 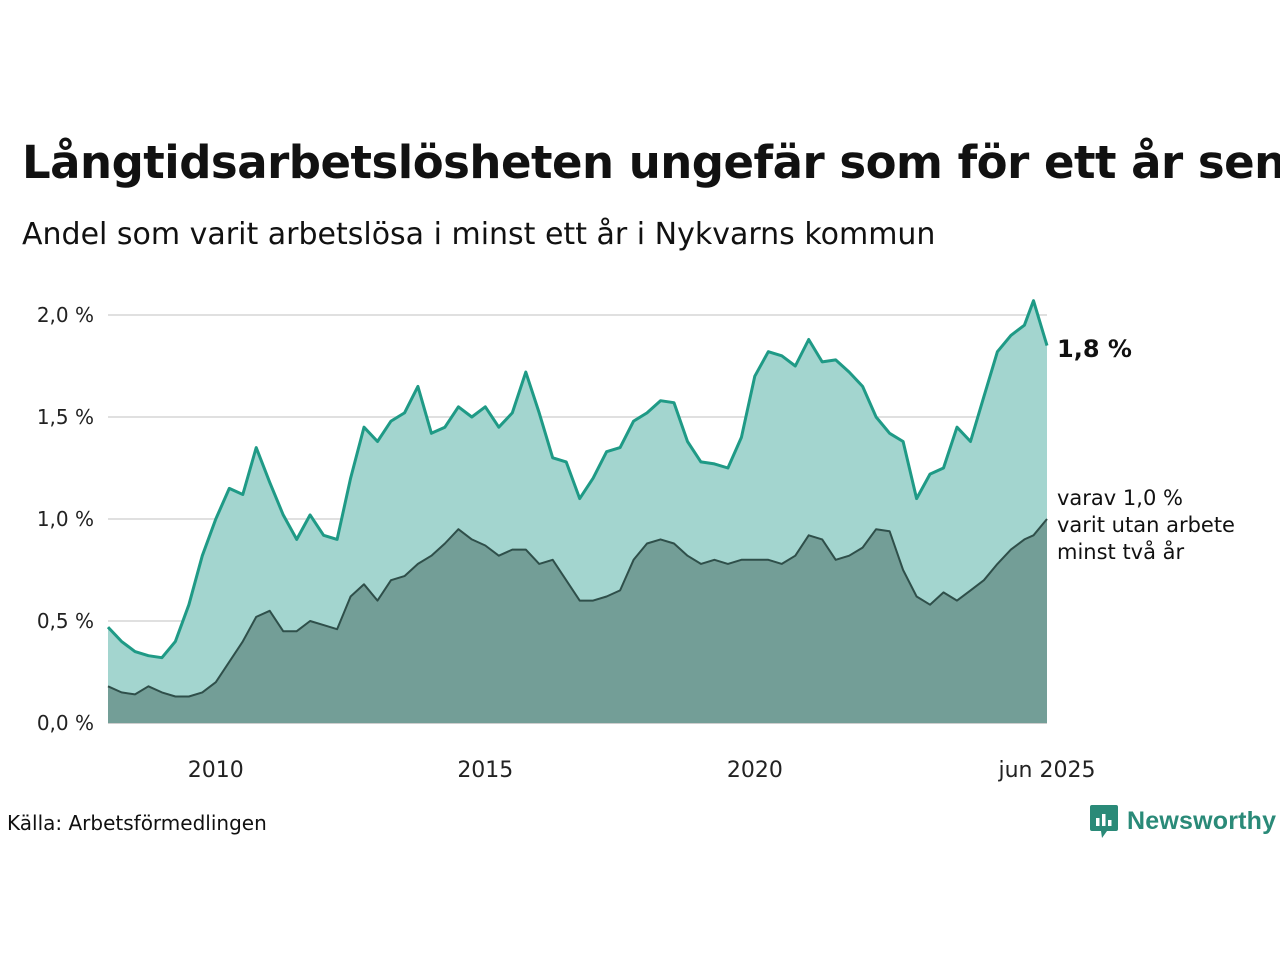 I want to click on source-note: Källa: Arbetsförmedlingen, so click(x=137, y=823).